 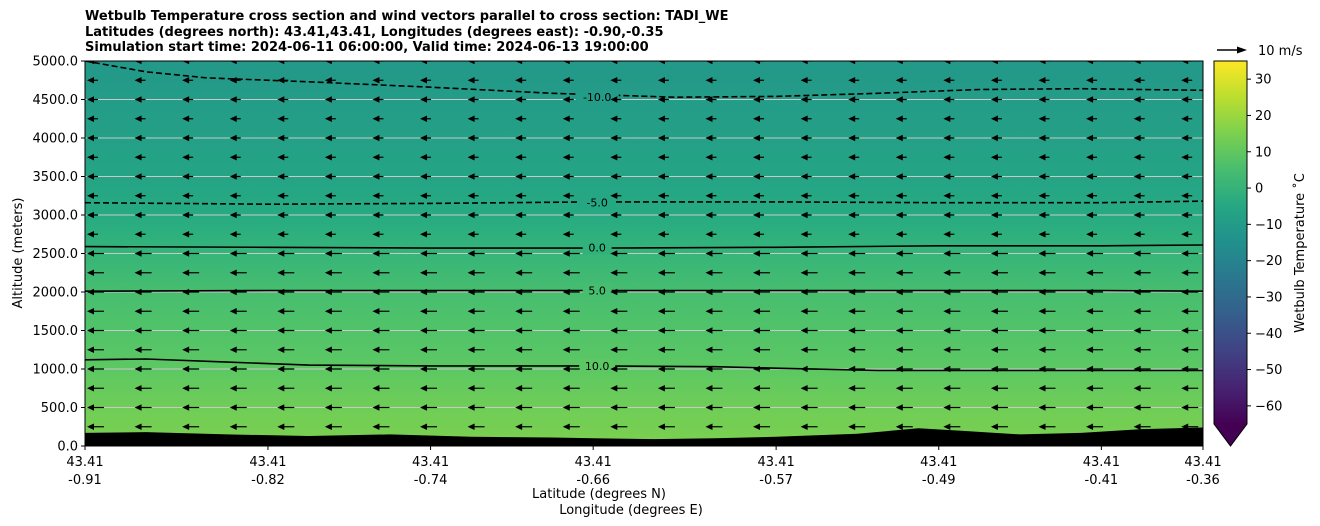 I want to click on contour-line, so click(x=644, y=290).